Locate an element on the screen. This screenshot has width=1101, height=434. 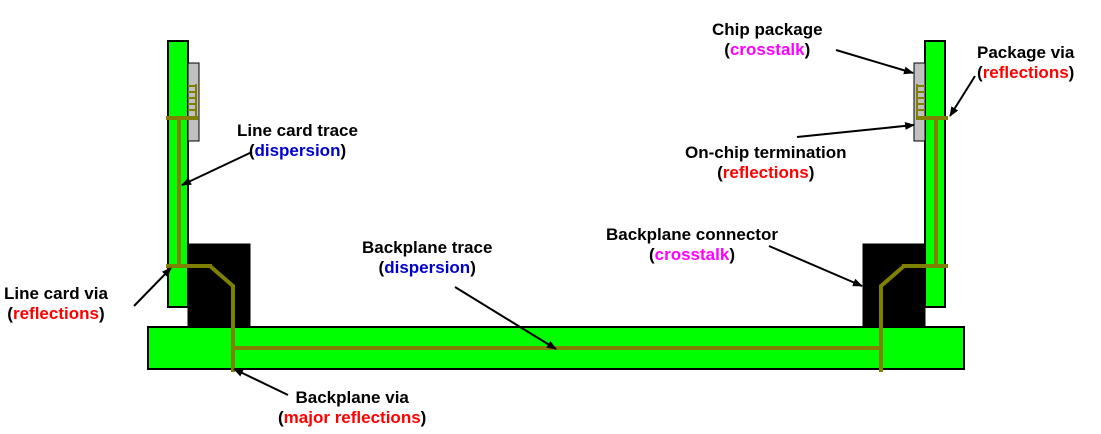
label-backplane-connector: Backplane connector (crosstalk) is located at coordinates (692, 245).